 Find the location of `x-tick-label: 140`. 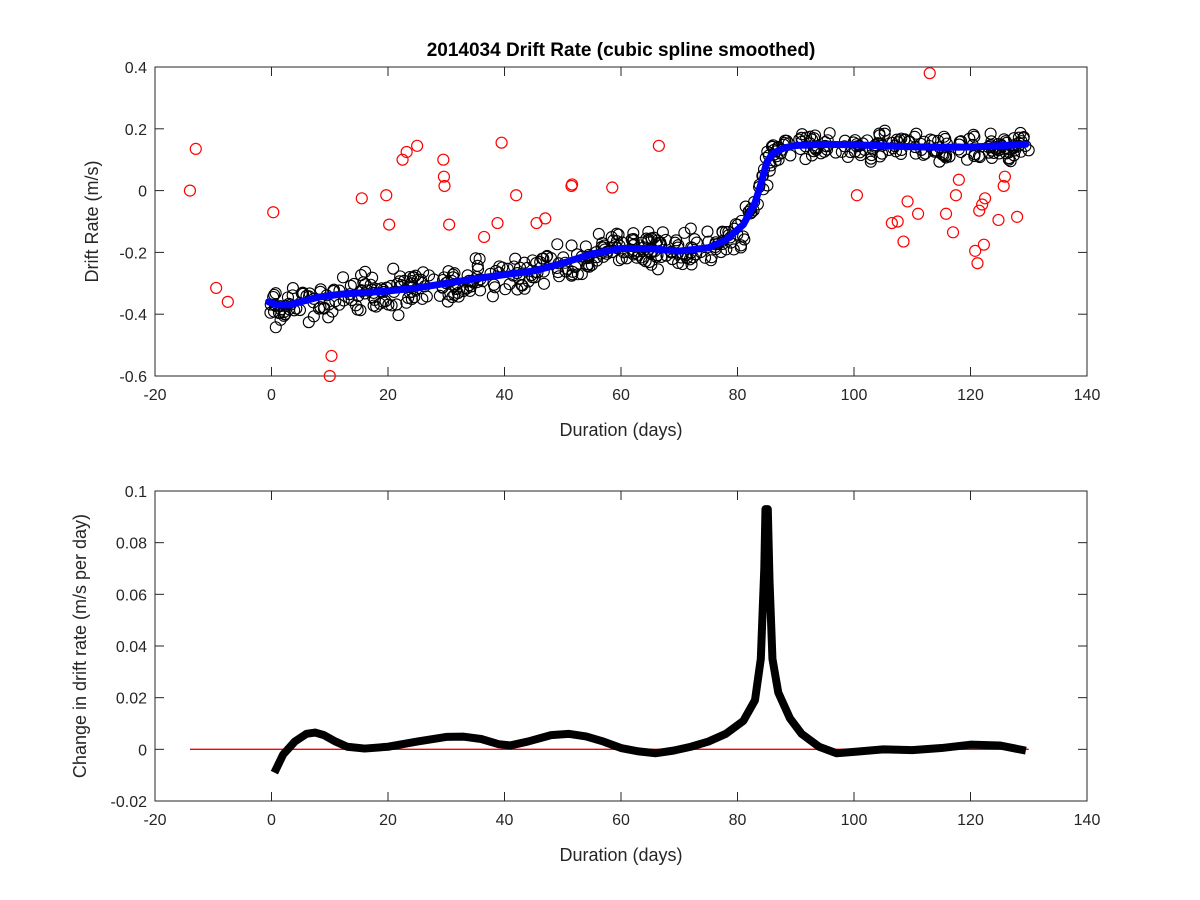

x-tick-label: 140 is located at coordinates (1087, 820).